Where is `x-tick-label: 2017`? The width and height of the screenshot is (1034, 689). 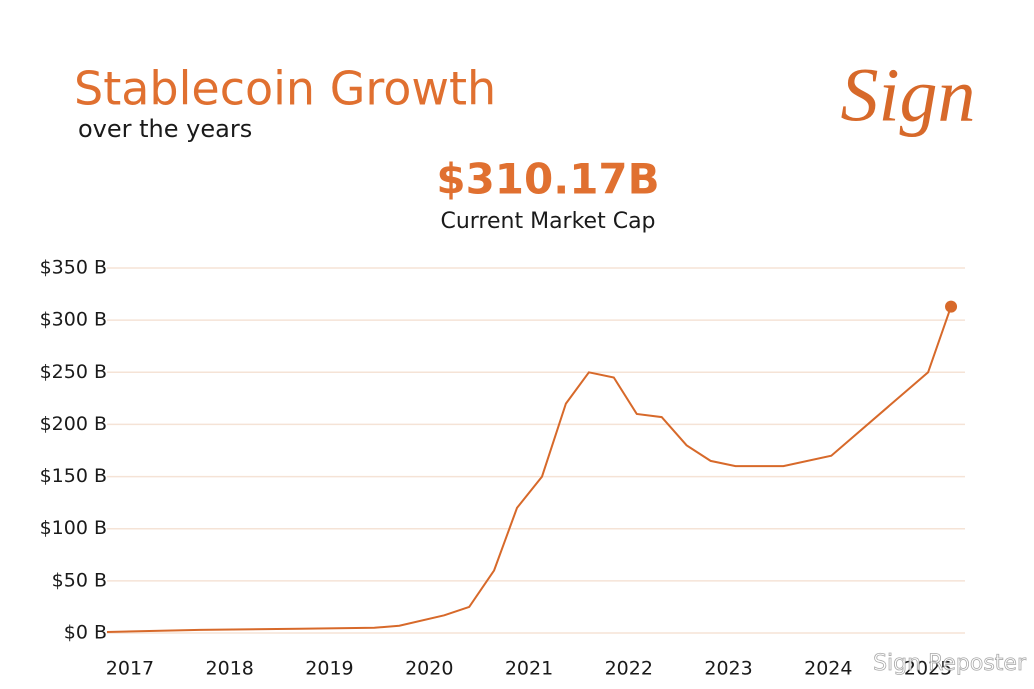 x-tick-label: 2017 is located at coordinates (130, 669).